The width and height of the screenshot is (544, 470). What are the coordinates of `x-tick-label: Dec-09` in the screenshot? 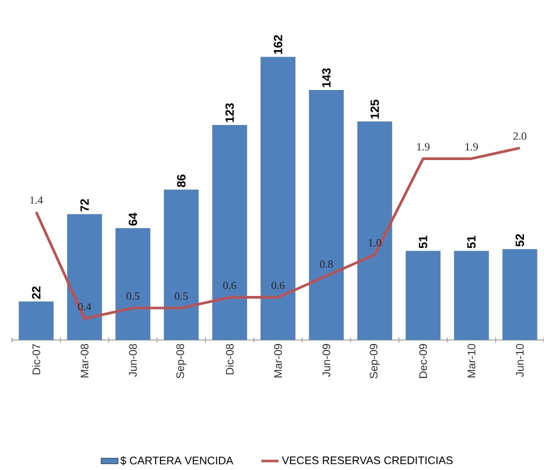 It's located at (423, 361).